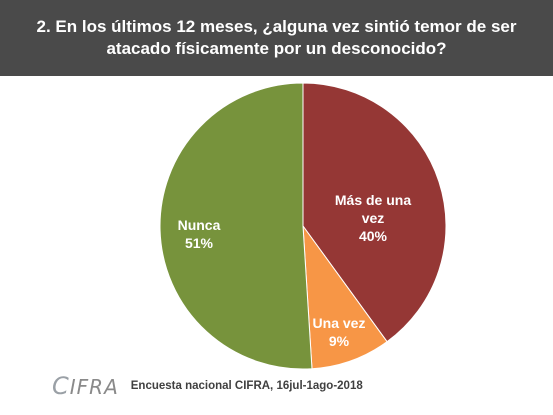 This screenshot has width=553, height=415. I want to click on slice-label-nunca: Nunca 51%, so click(199, 234).